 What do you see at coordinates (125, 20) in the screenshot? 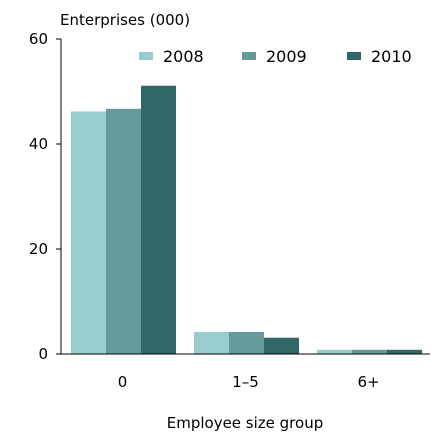
I see `y-axis-title: Enterprises (000)` at bounding box center [125, 20].